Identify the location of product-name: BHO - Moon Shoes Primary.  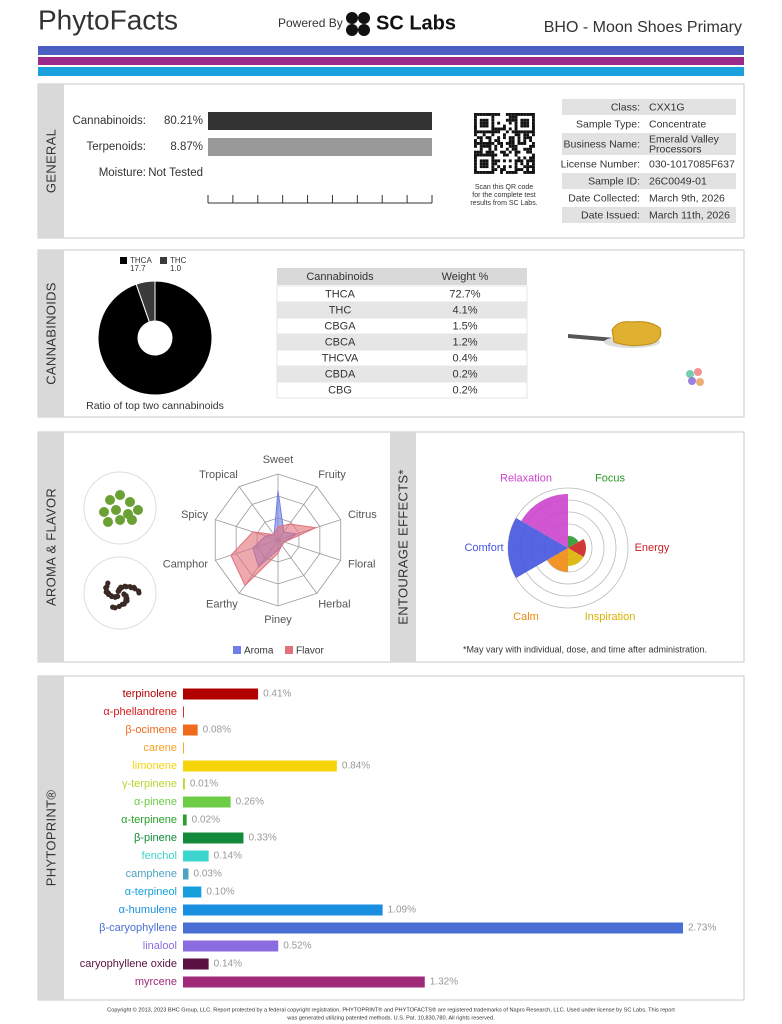
(643, 27).